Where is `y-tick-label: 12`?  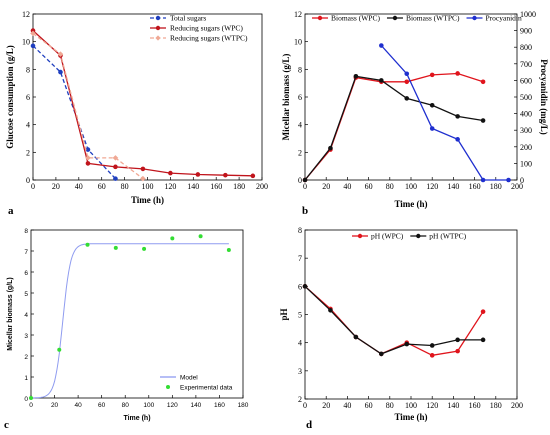
y-tick-label: 12 is located at coordinates (298, 14).